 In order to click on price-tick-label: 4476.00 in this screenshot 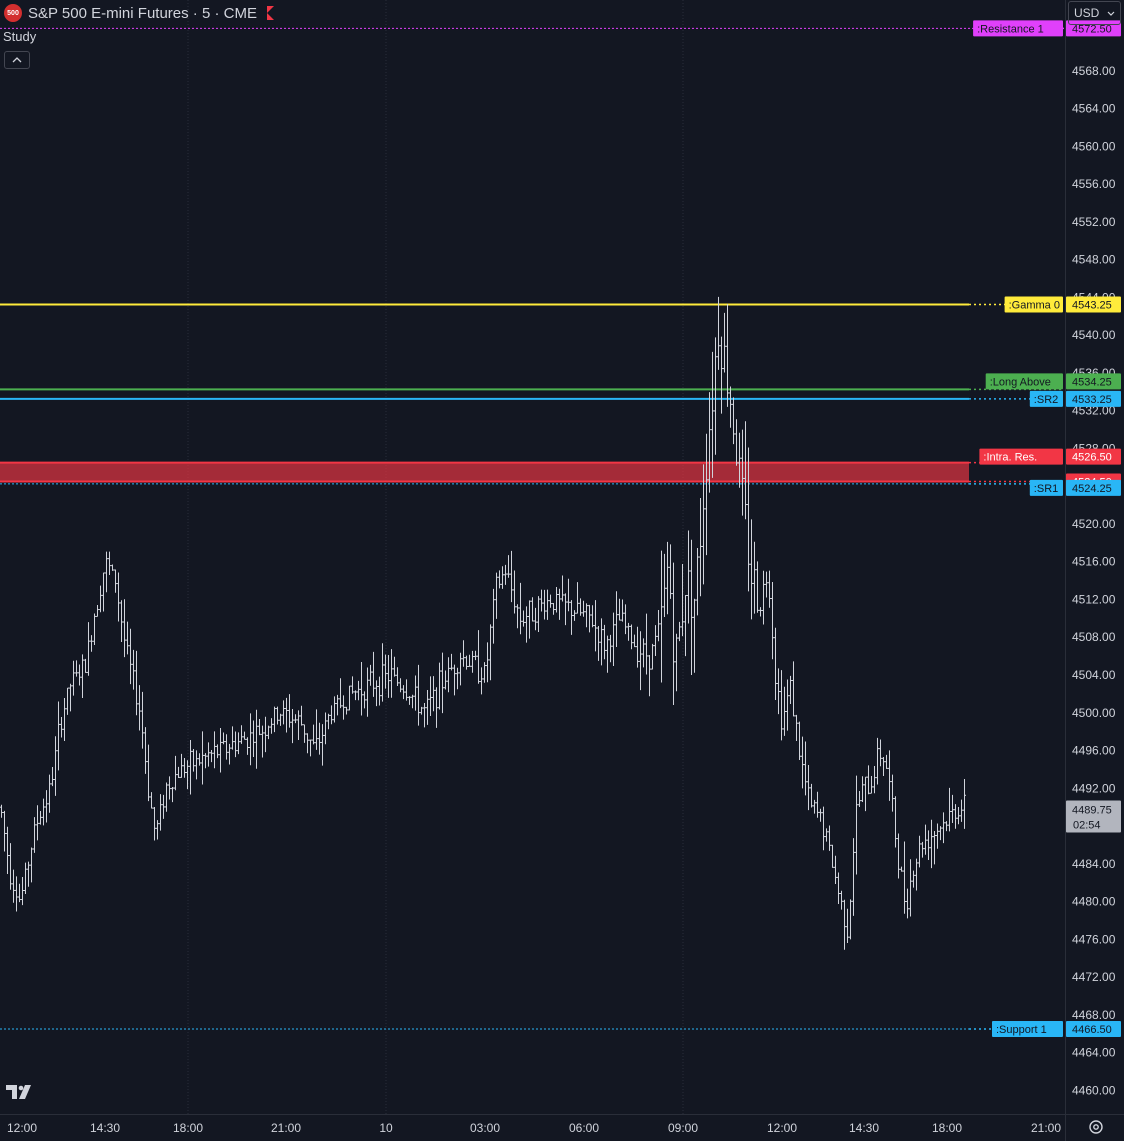, I will do `click(1094, 939)`.